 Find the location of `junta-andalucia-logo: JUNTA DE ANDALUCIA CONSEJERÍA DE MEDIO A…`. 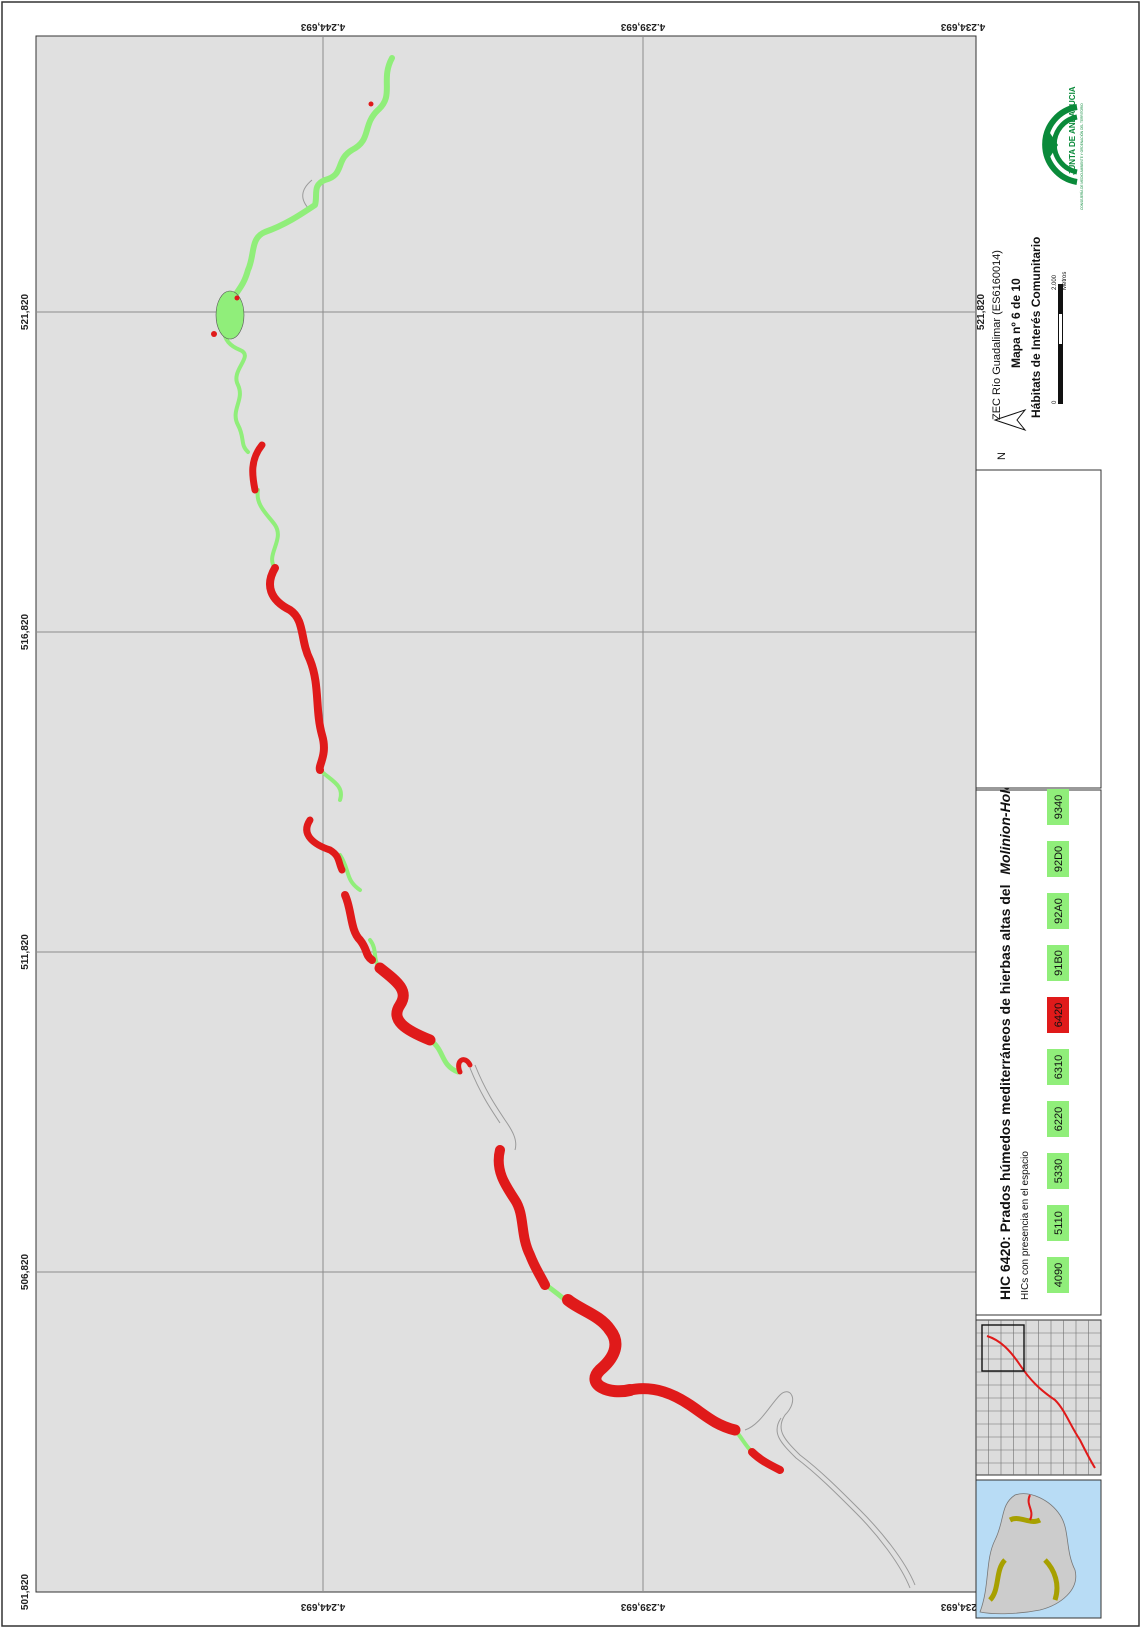

junta-andalucia-logo: JUNTA DE ANDALUCIA CONSEJERÍA DE MEDIO A… is located at coordinates (1063, 148).